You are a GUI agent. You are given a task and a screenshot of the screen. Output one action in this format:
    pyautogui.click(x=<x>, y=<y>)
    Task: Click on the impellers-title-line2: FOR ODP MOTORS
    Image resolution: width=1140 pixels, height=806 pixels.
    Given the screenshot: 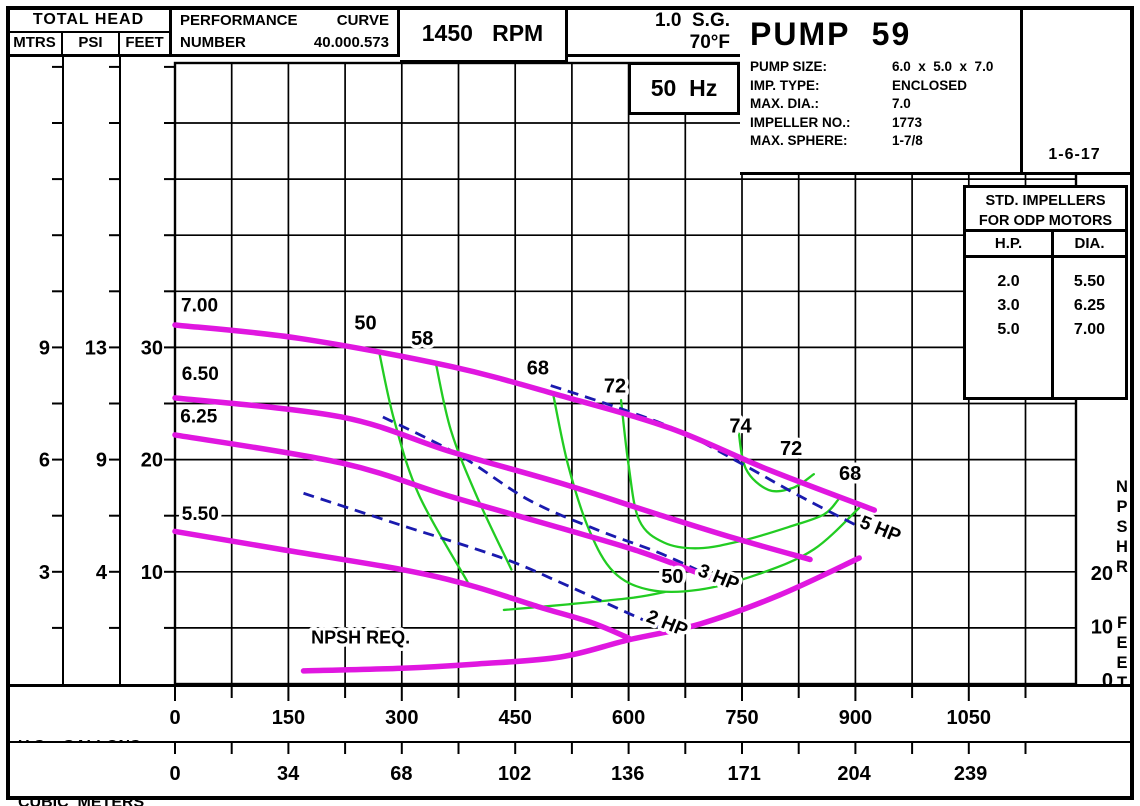 What is the action you would take?
    pyautogui.click(x=1045, y=221)
    